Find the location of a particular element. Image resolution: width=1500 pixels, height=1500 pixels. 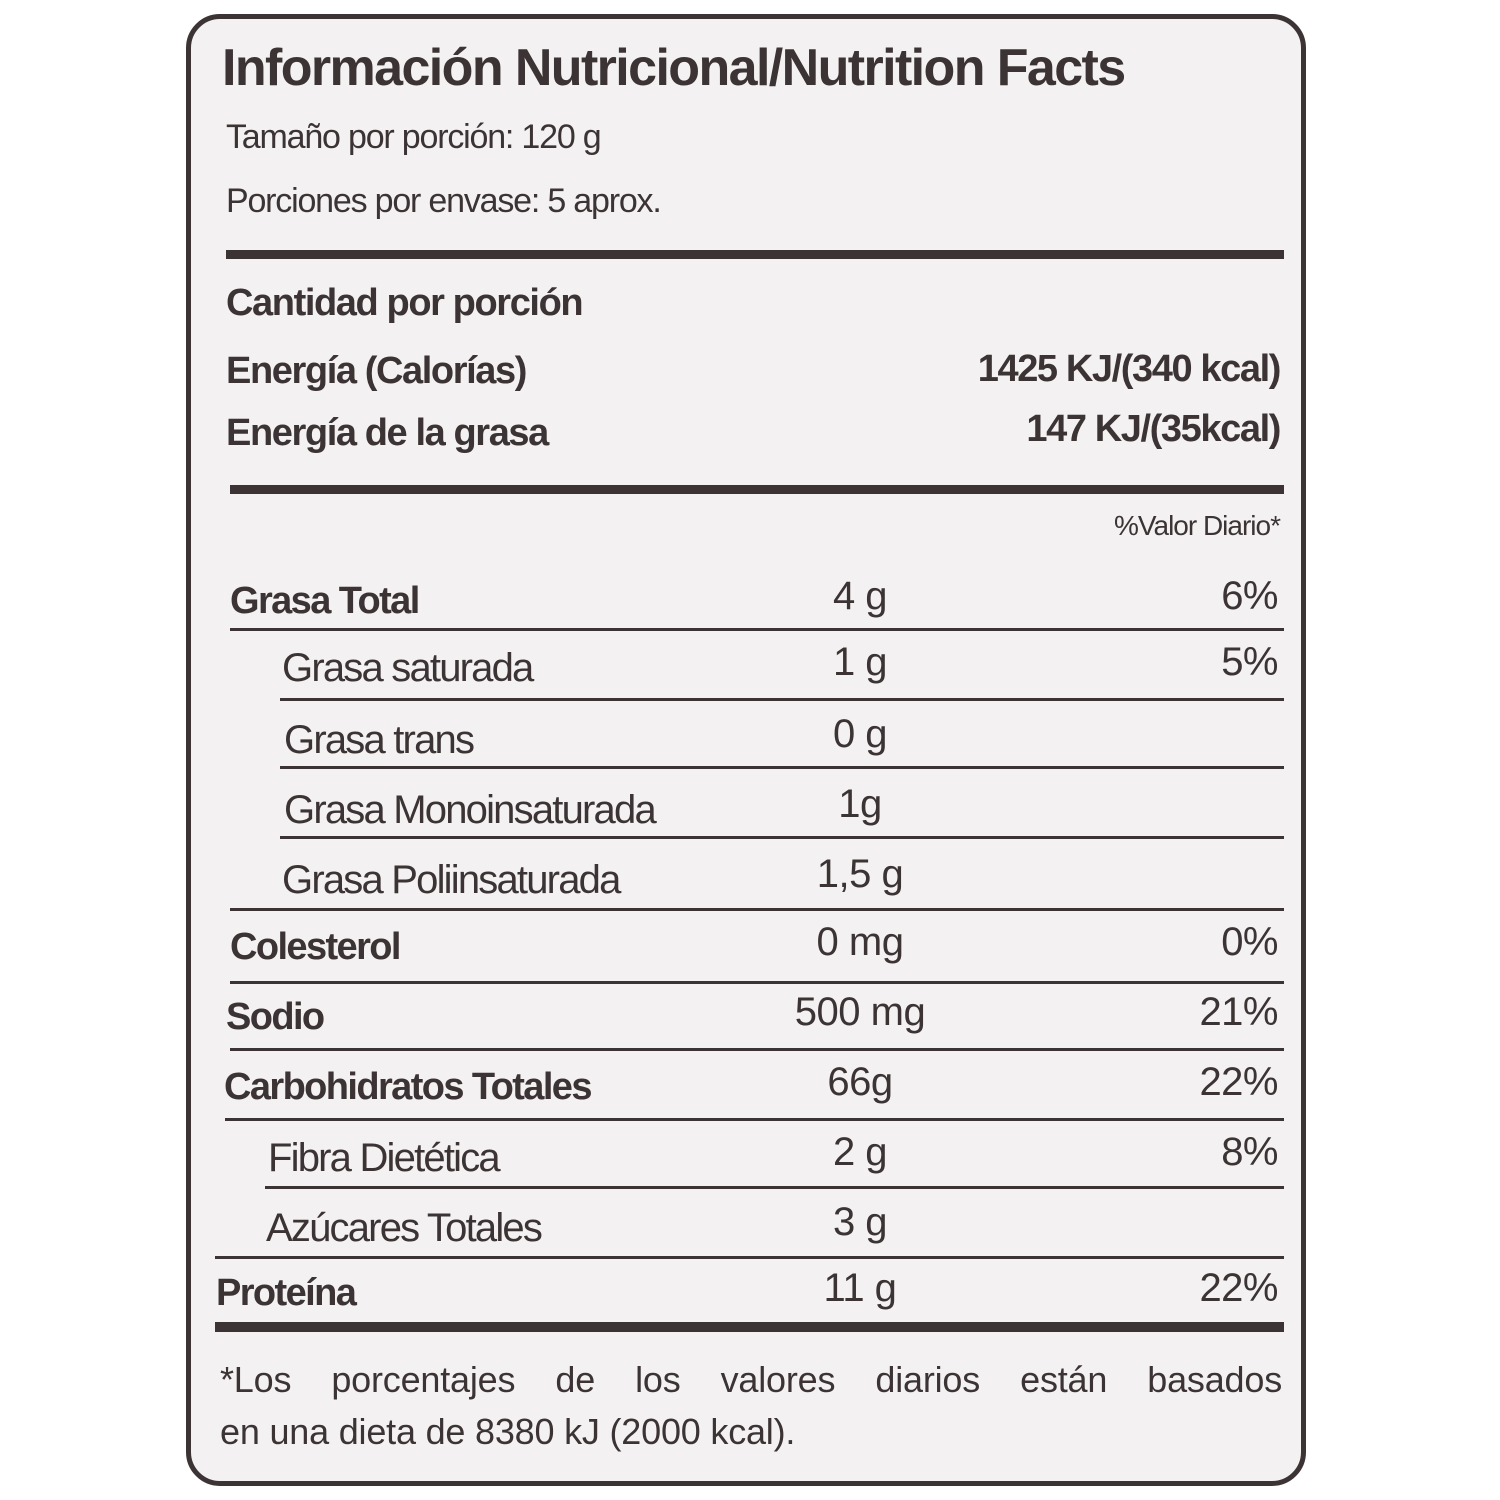

nutrient-amount: 500 mg is located at coordinates (860, 1012).